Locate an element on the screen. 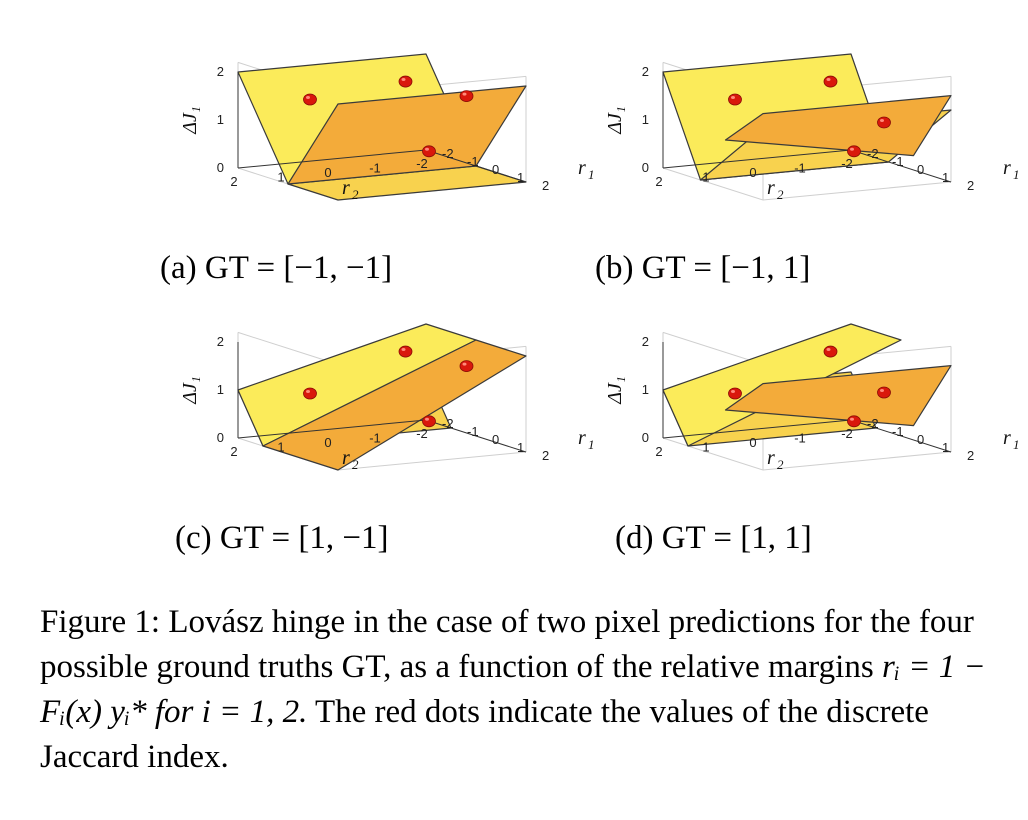 This screenshot has height=820, width=1028. panel-c: 0 1 2 2 1 0 -1 -2 -2 -1 0 1 2 ΔJ₁ r 2 r 1 is located at coordinates (357, 400).